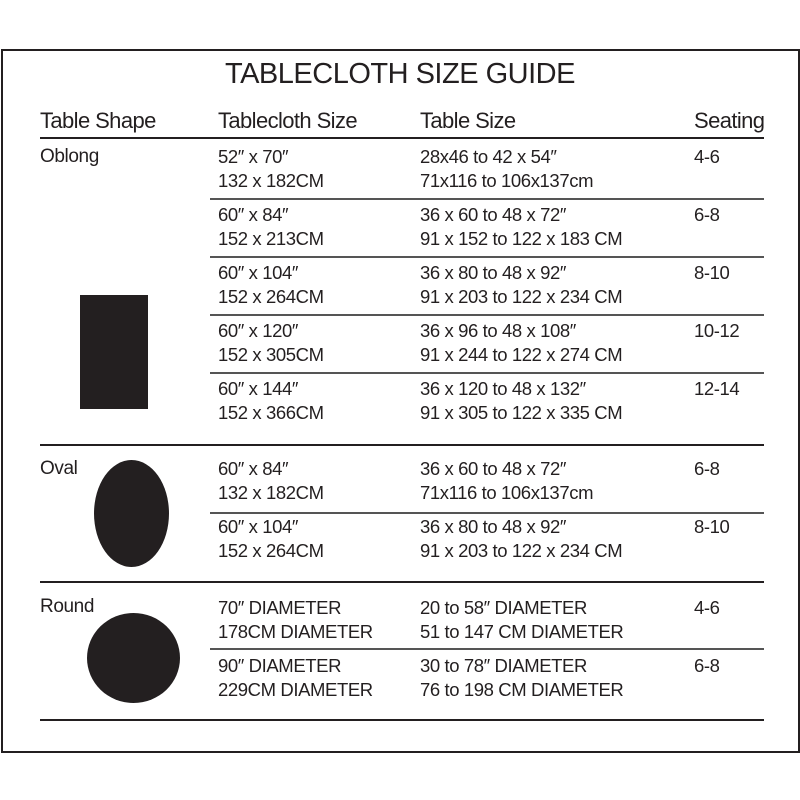  Describe the element at coordinates (488, 156) in the screenshot. I see `table-size-imperial: 28x46 to 42 x 54″` at that location.